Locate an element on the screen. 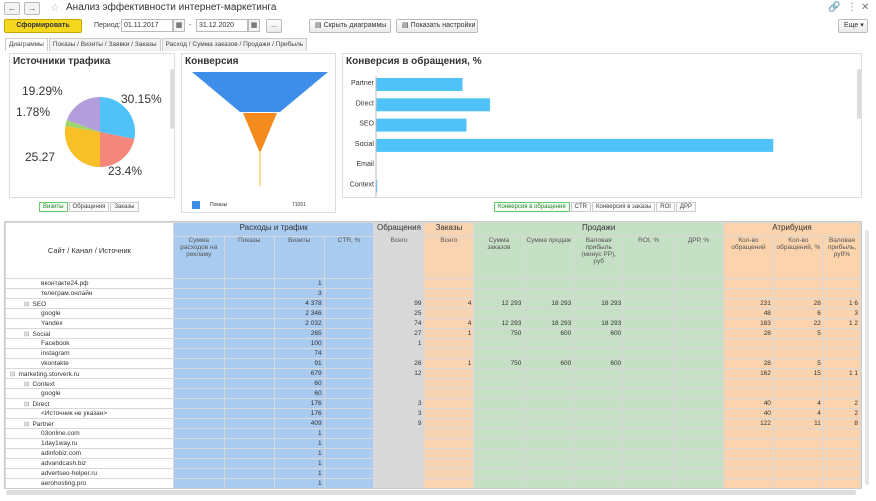 This screenshot has height=501, width=876. metric-orders: Заказы is located at coordinates (124, 207).